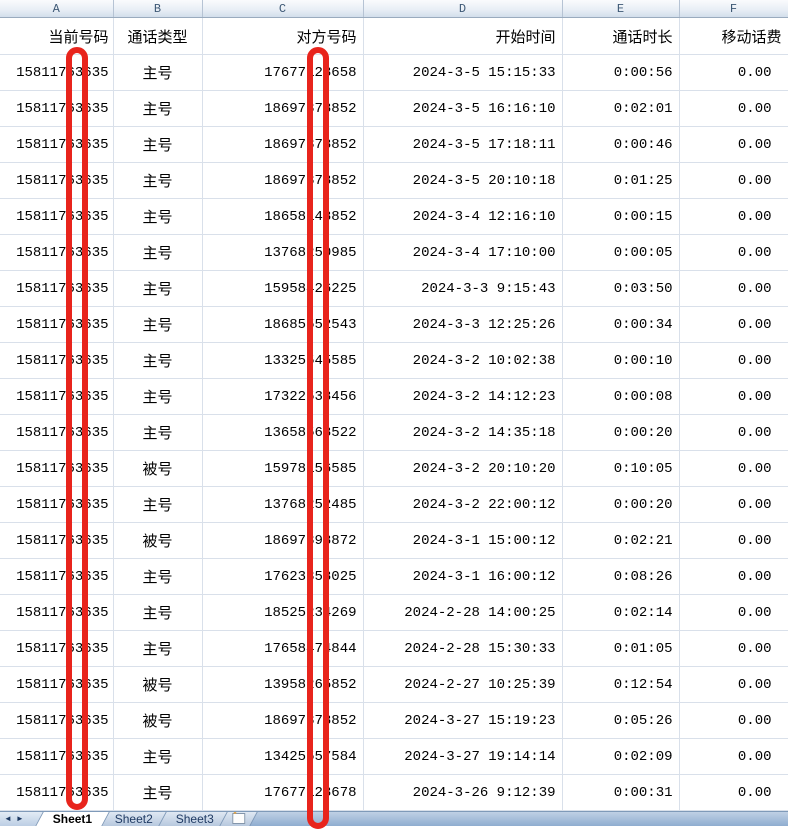 The width and height of the screenshot is (788, 829). Describe the element at coordinates (283, 360) in the screenshot. I see `cell-other-number: 13325545585` at that location.